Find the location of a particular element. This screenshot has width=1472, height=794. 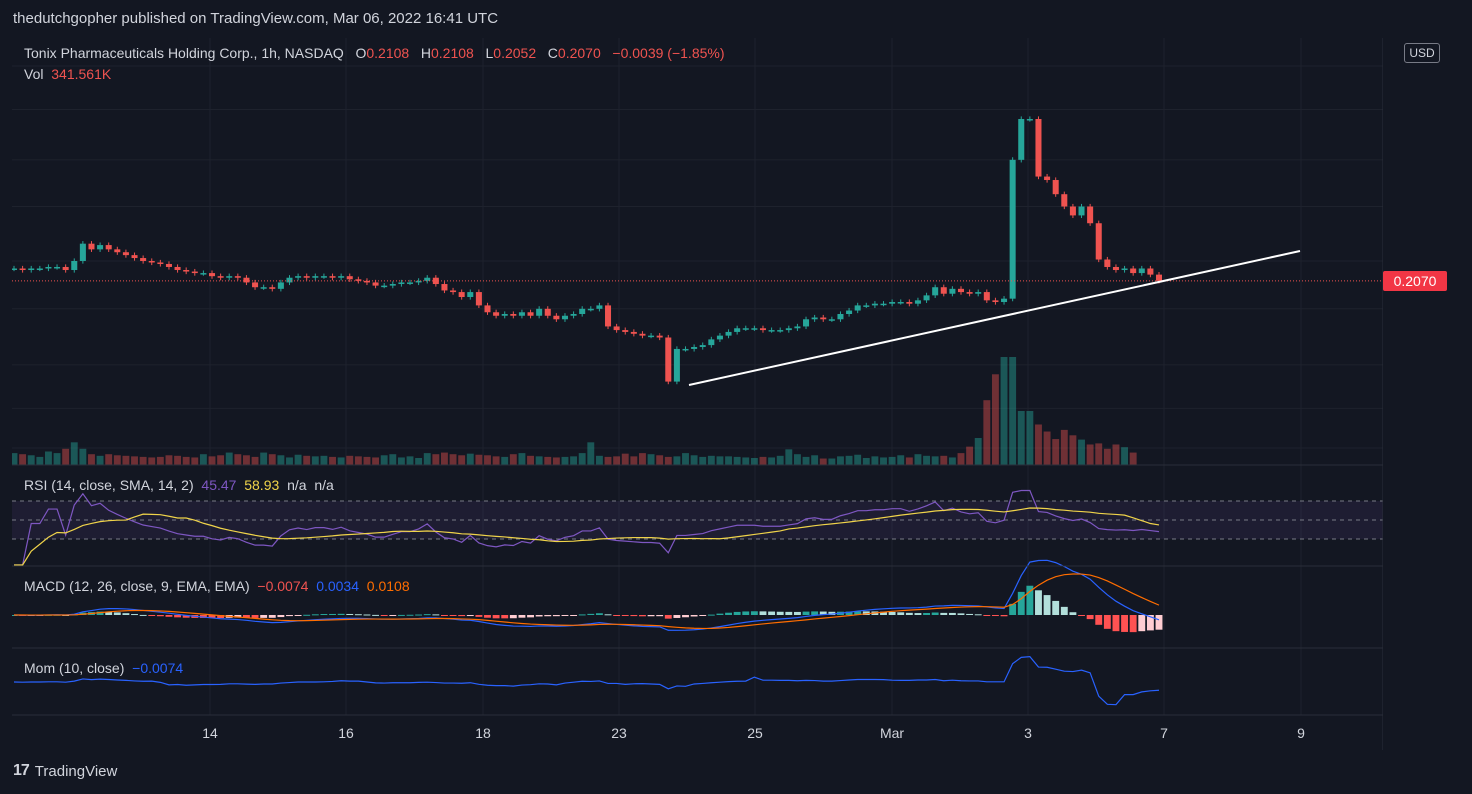

trendline is located at coordinates (994, 318).